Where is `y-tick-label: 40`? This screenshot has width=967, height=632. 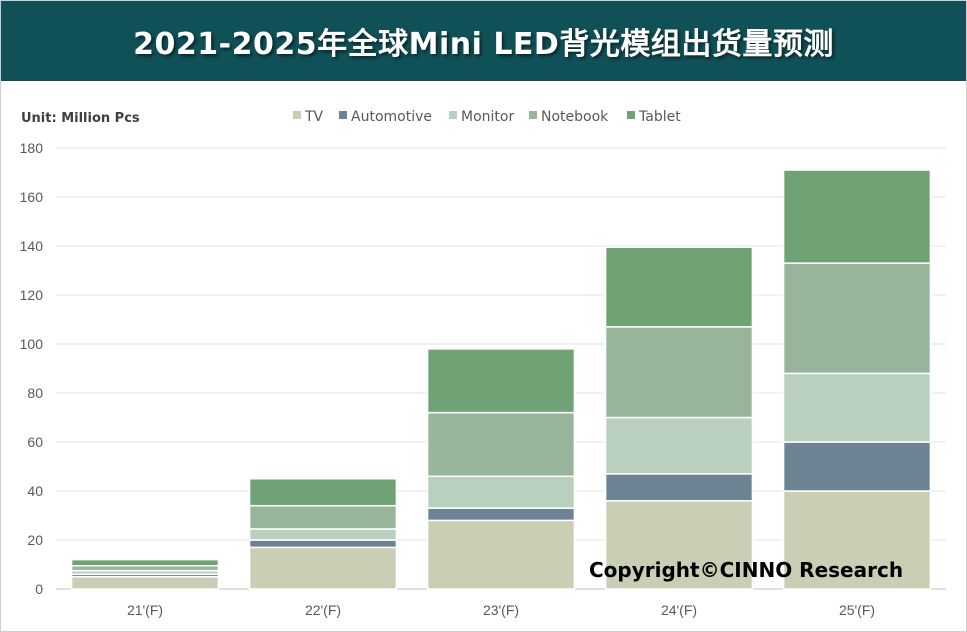
y-tick-label: 40 is located at coordinates (35, 491).